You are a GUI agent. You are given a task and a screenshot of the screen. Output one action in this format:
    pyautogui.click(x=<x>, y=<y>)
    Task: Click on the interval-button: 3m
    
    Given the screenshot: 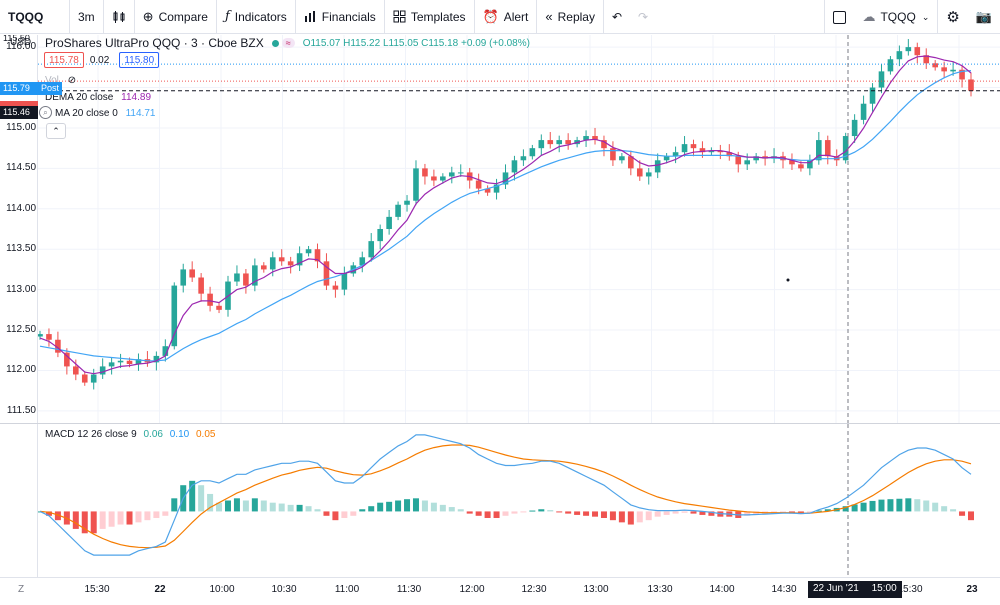 What is the action you would take?
    pyautogui.click(x=87, y=17)
    